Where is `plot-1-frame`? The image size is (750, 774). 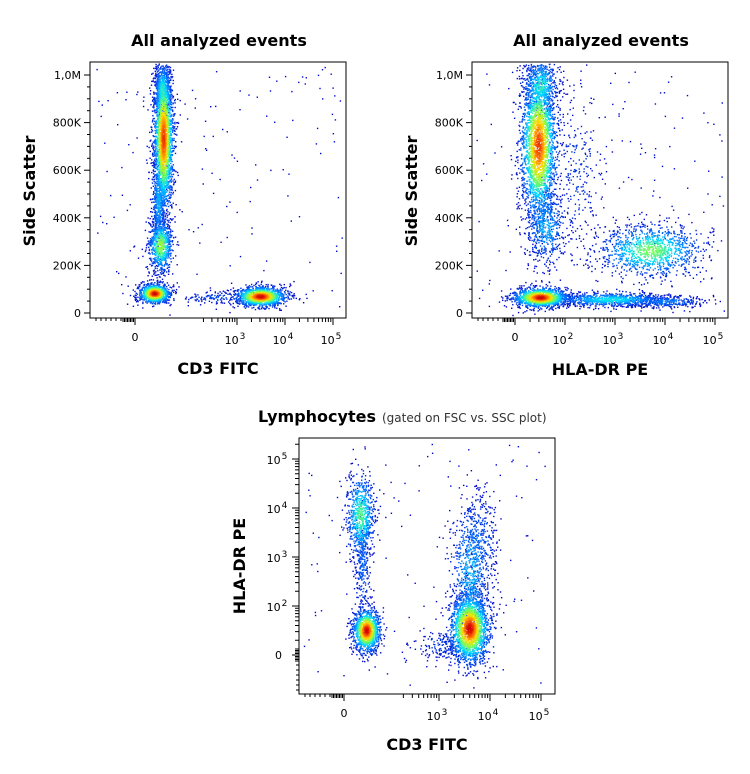 plot-1-frame is located at coordinates (218, 190).